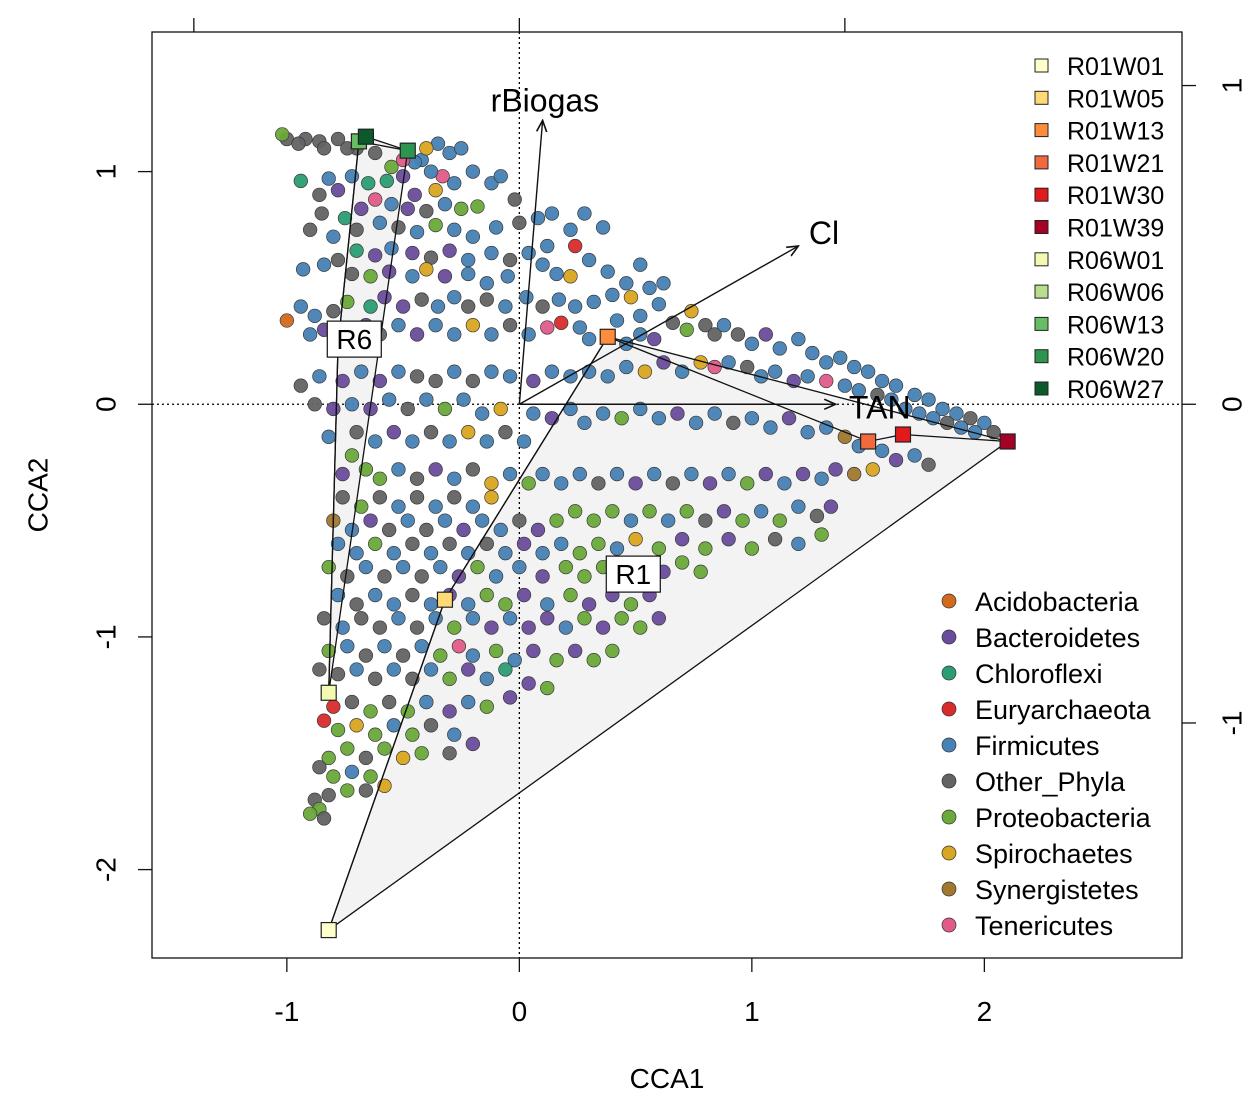  Describe the element at coordinates (1115, 229) in the screenshot. I see `site-legend-label: R01W39` at that location.